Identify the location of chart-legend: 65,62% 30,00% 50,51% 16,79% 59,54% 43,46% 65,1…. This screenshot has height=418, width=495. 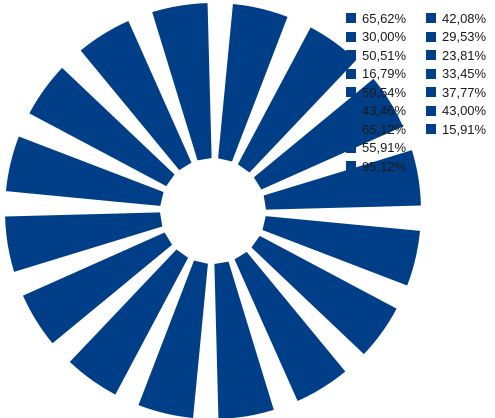
(420, 96).